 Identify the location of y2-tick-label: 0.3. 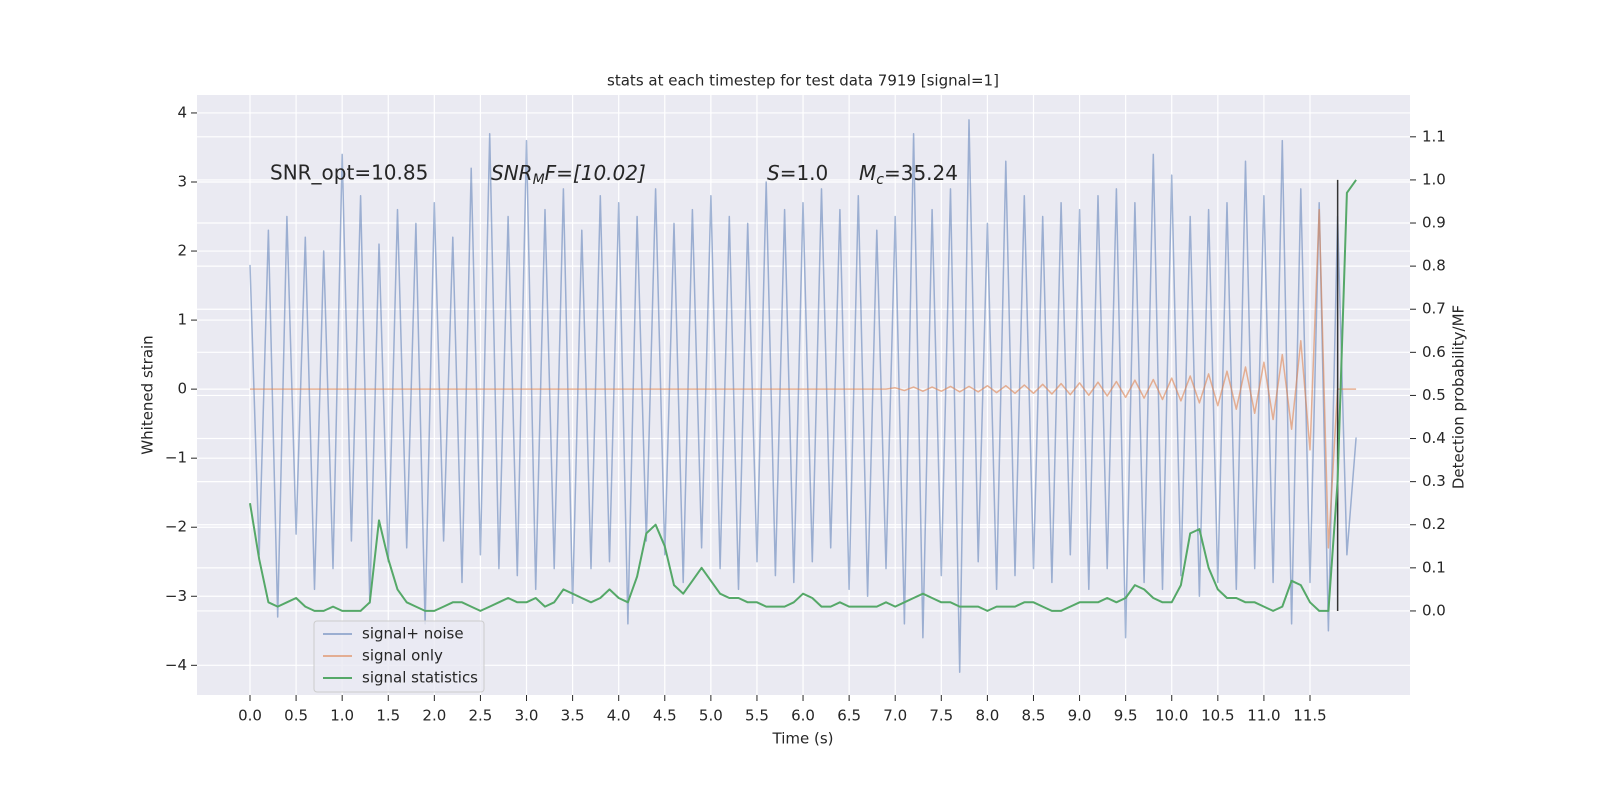
(1434, 481).